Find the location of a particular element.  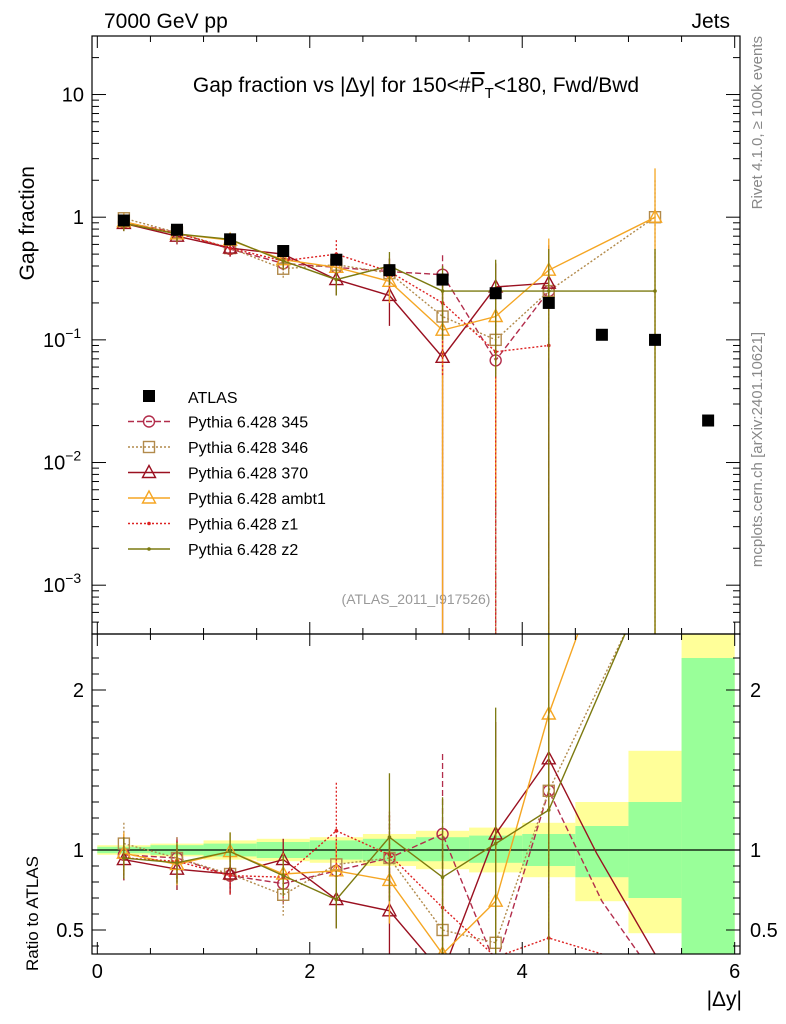

legend-label-z2: Pythia 6.428 z2 is located at coordinates (243, 550).